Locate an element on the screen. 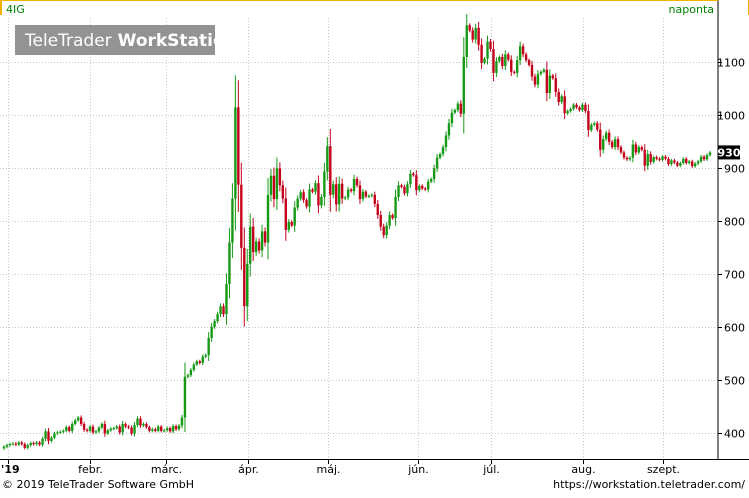 This screenshot has height=498, width=749. x-axis: '19 febr. márc. ápr. máj. jún. júl. aug. szept. is located at coordinates (340, 467).